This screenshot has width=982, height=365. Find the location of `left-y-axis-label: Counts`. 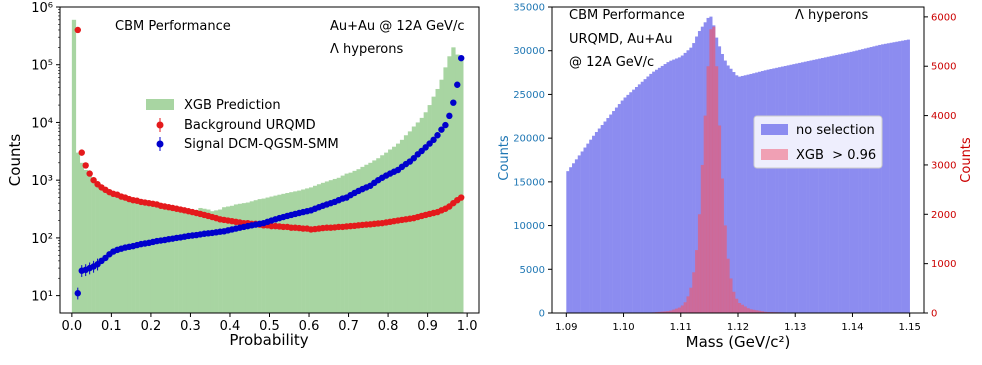

left-y-axis-label: Counts is located at coordinates (15, 160).